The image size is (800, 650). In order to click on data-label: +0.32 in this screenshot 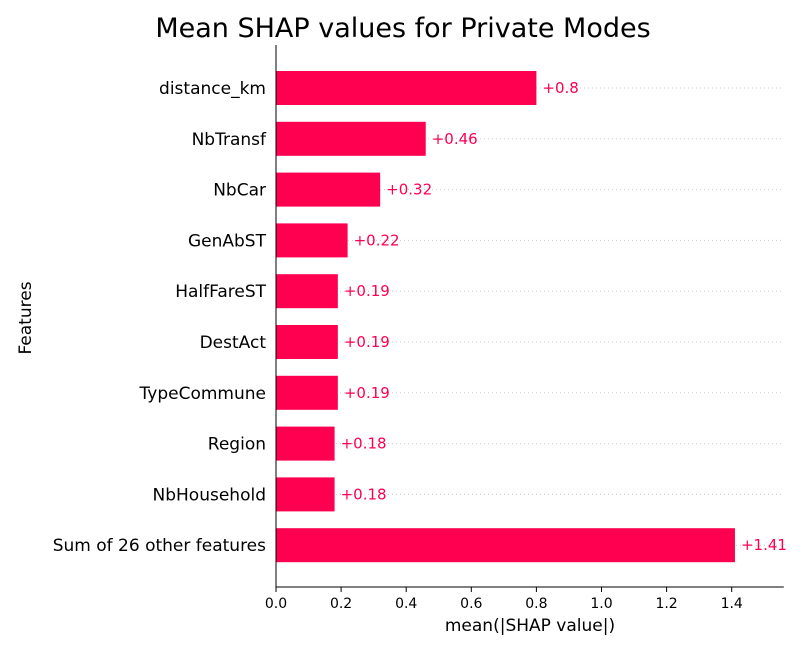, I will do `click(409, 190)`.